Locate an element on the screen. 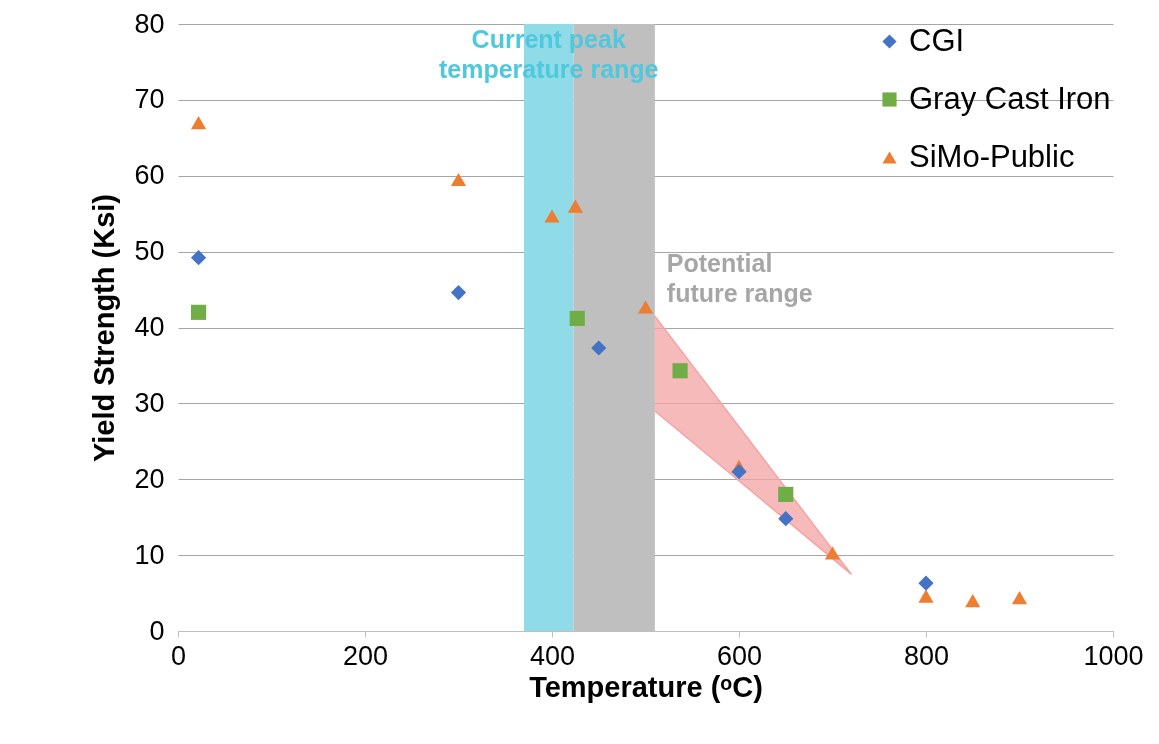 The width and height of the screenshot is (1159, 744). legend-label: Gray Cast Iron is located at coordinates (1010, 98).